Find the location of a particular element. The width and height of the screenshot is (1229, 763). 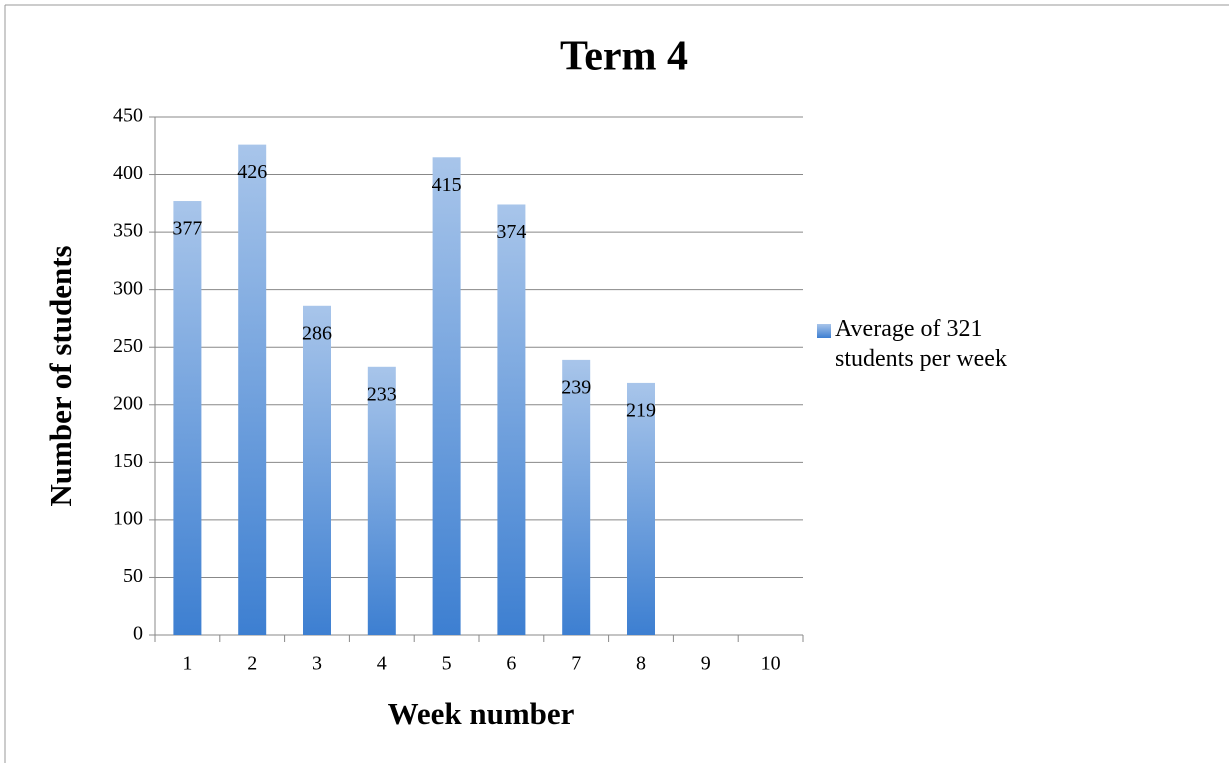

legend-label: Average of 321 students per week is located at coordinates (921, 344).